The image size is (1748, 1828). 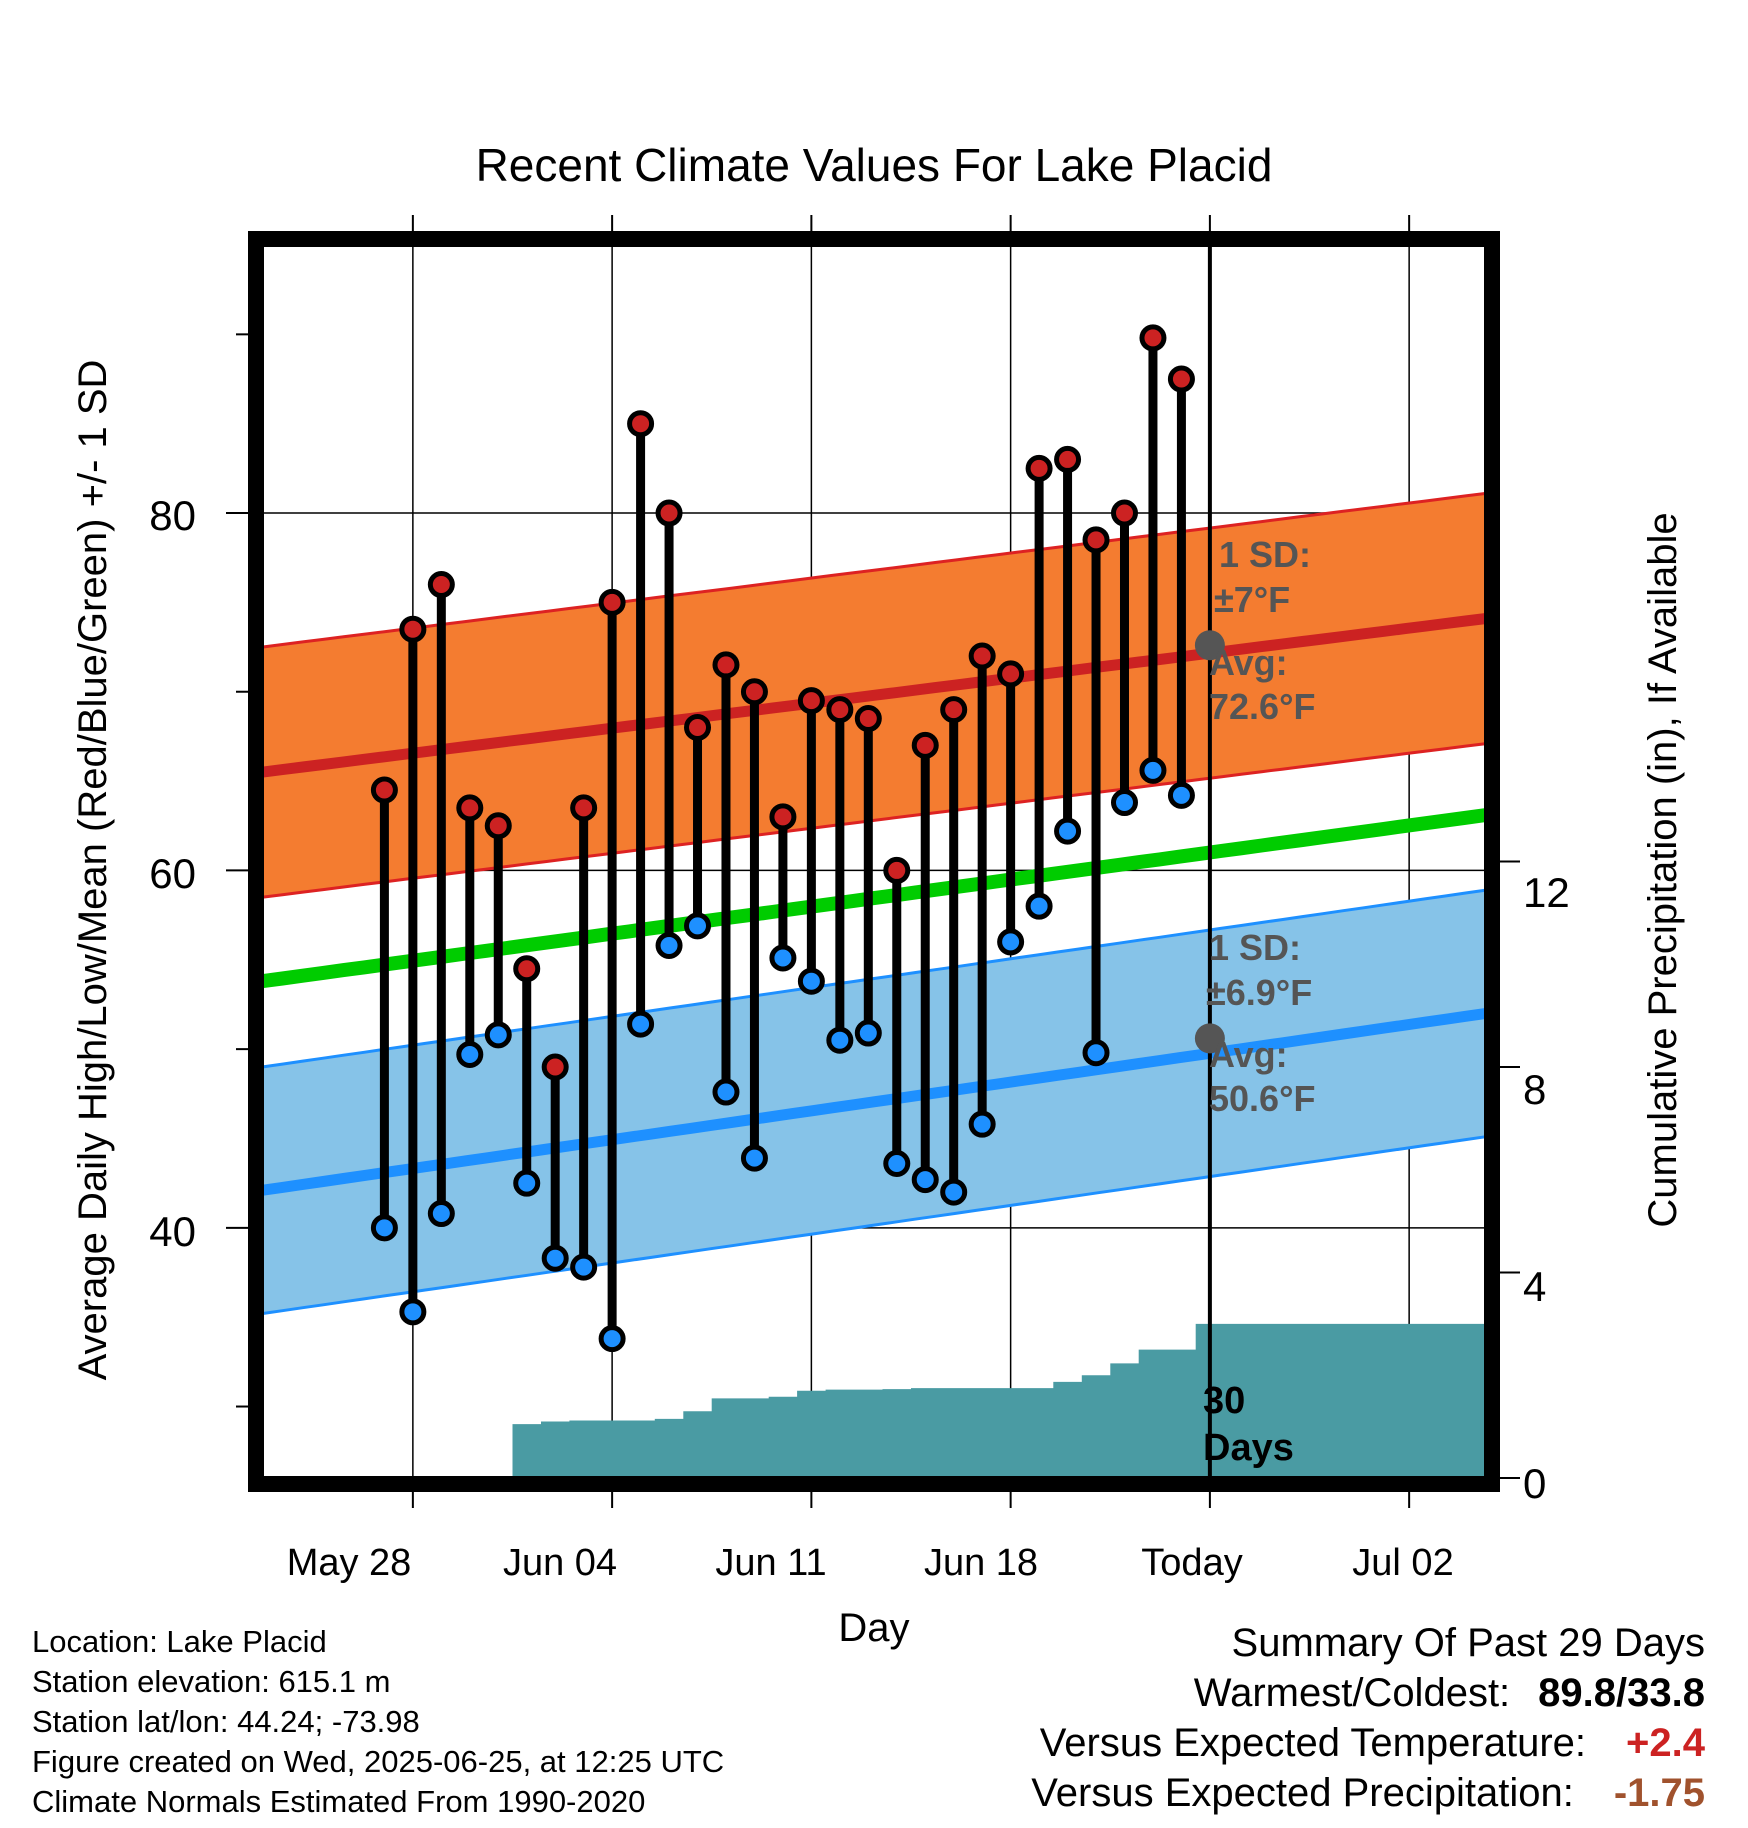 What do you see at coordinates (1259, 992) in the screenshot?
I see `low-sd-value: ±6.9°F` at bounding box center [1259, 992].